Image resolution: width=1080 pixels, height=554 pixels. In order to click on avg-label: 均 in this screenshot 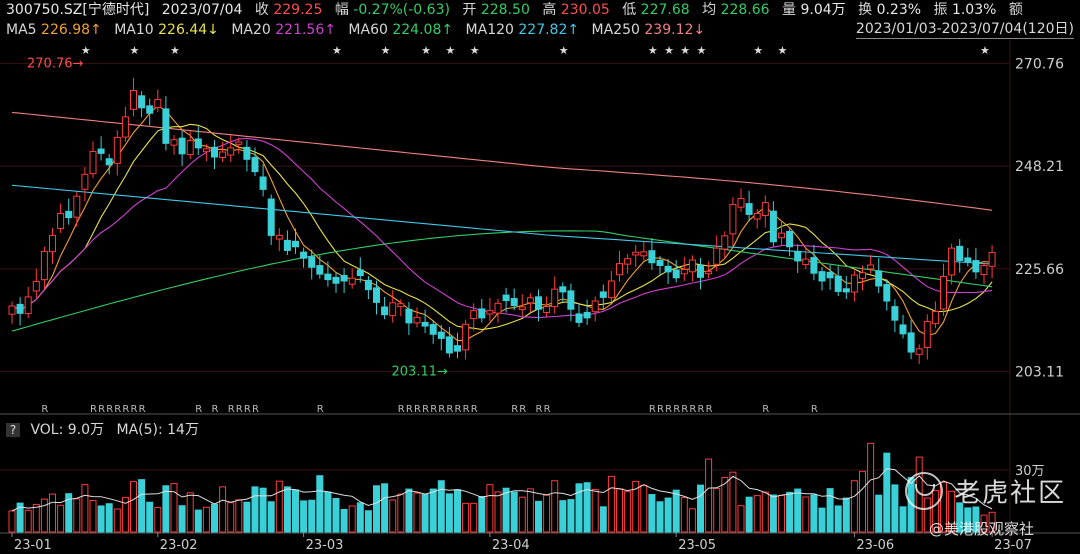, I will do `click(709, 10)`.